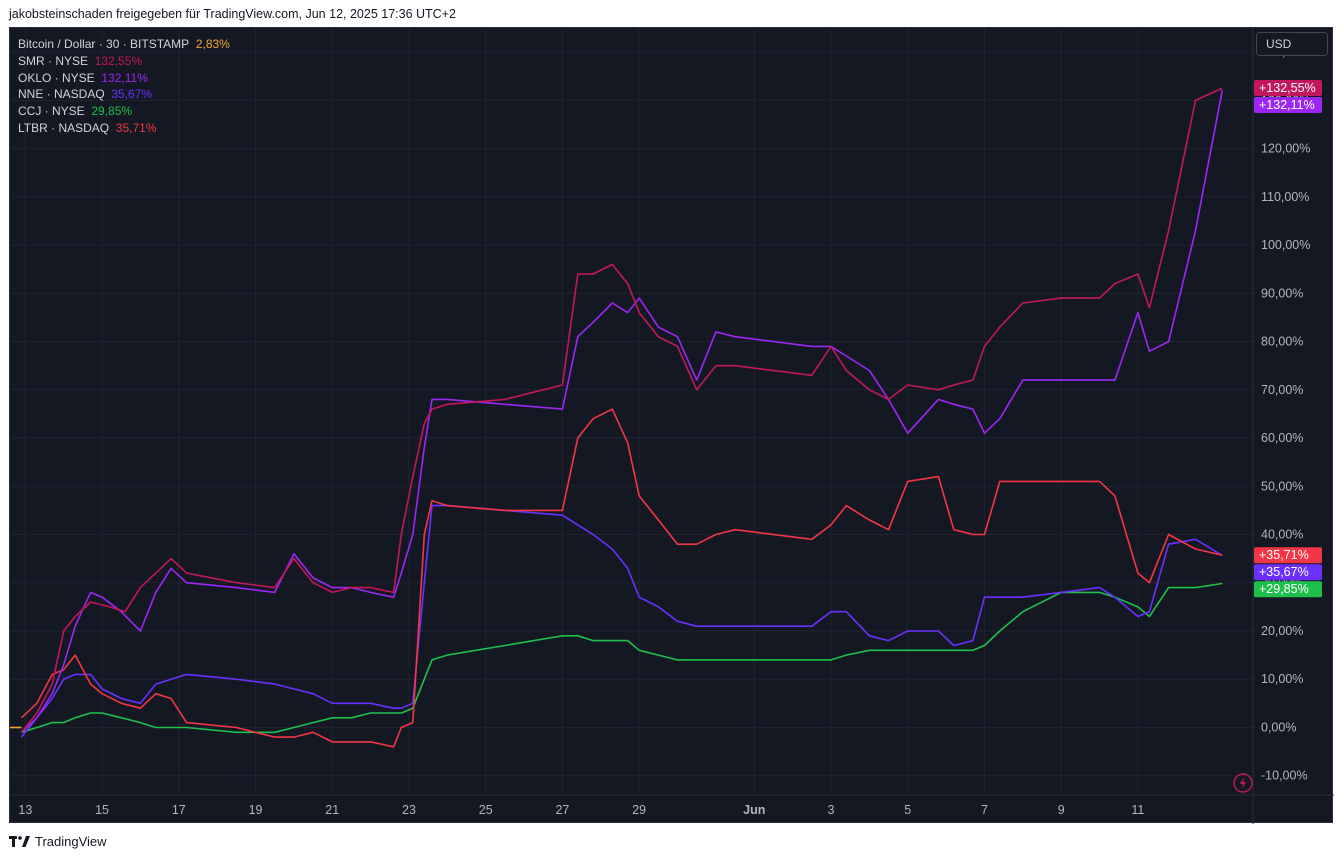  I want to click on y-tick-label: 120,00%, so click(1285, 149).